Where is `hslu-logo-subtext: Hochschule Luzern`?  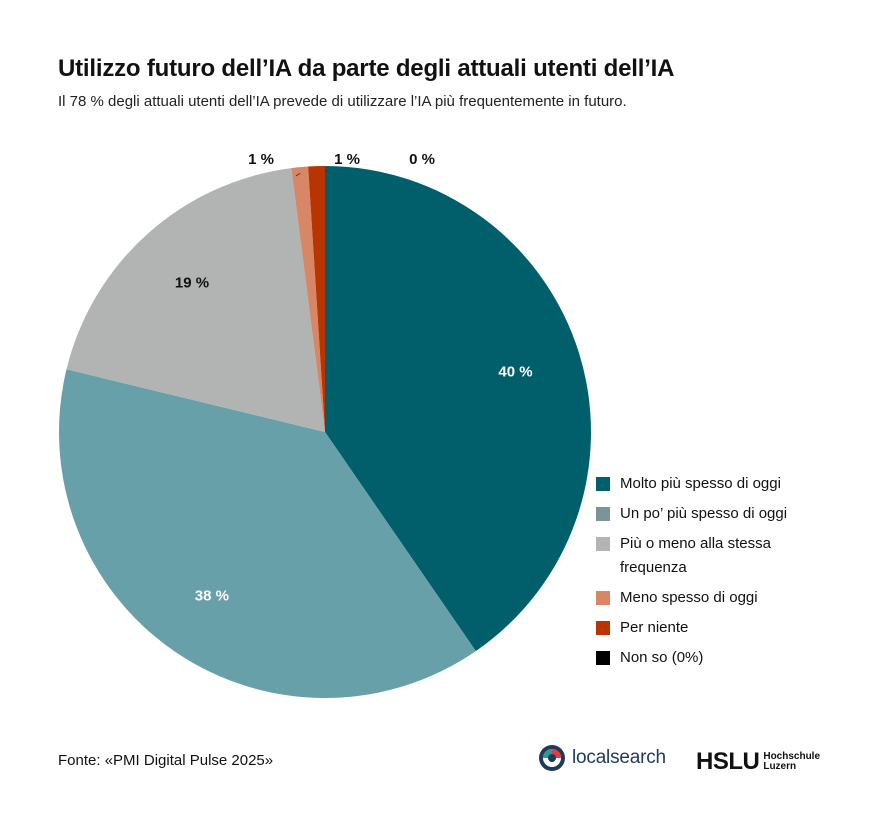 hslu-logo-subtext: Hochschule Luzern is located at coordinates (791, 762).